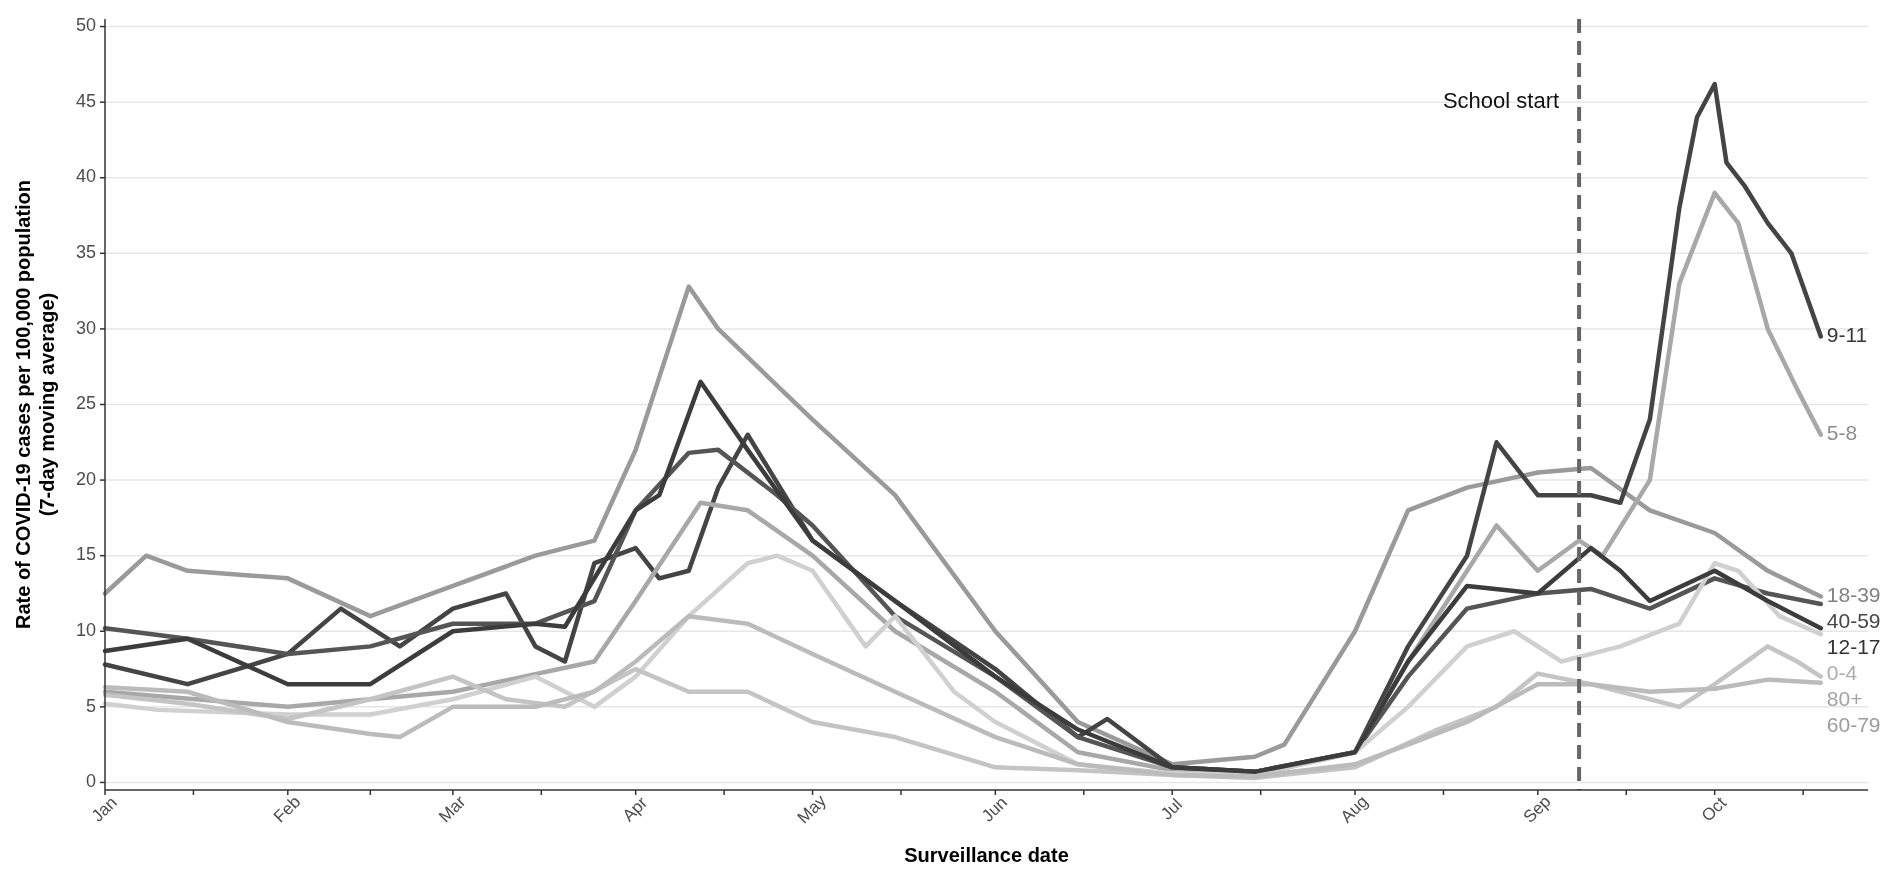  What do you see at coordinates (1537, 809) in the screenshot?
I see `x-tick-label: Sep` at bounding box center [1537, 809].